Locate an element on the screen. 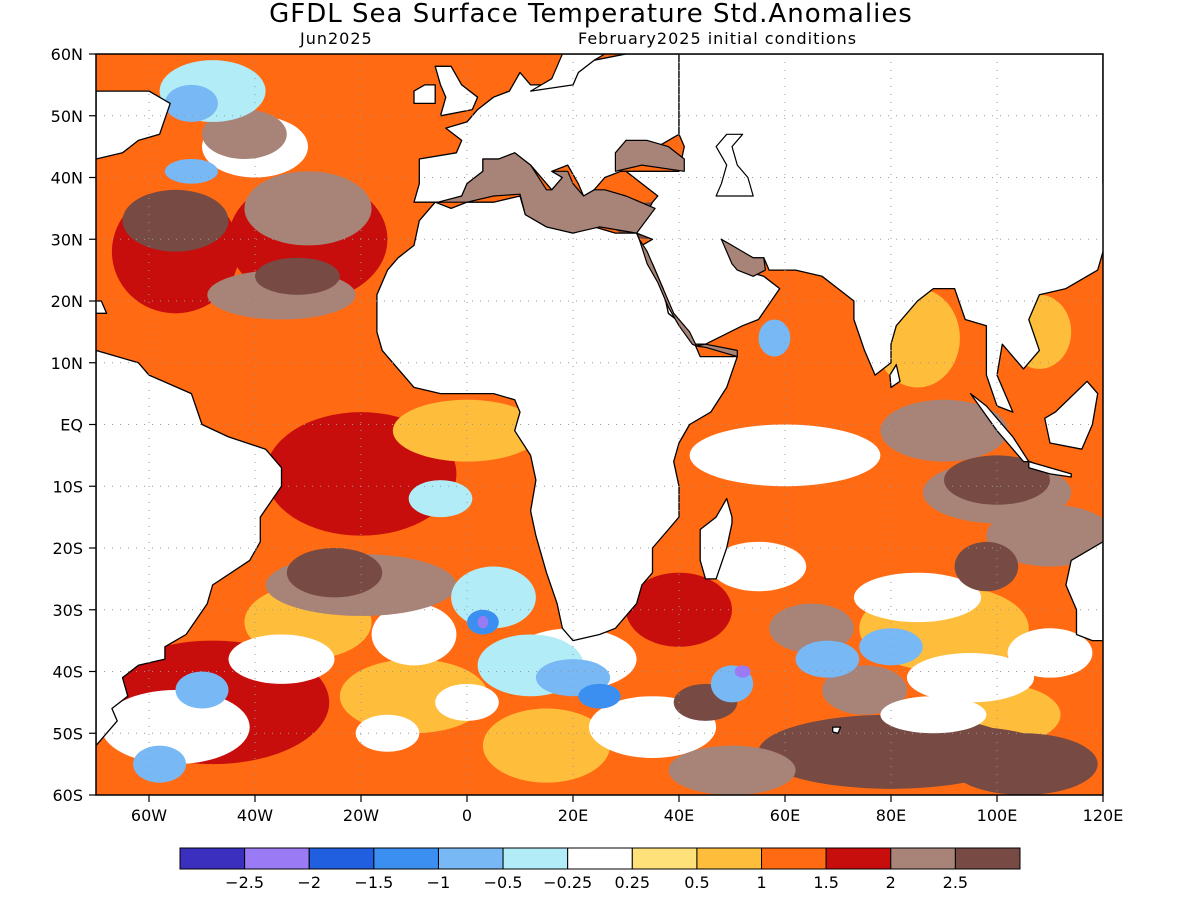 Image resolution: width=1200 pixels, height=900 pixels. colorbar-label: −2 is located at coordinates (309, 882).